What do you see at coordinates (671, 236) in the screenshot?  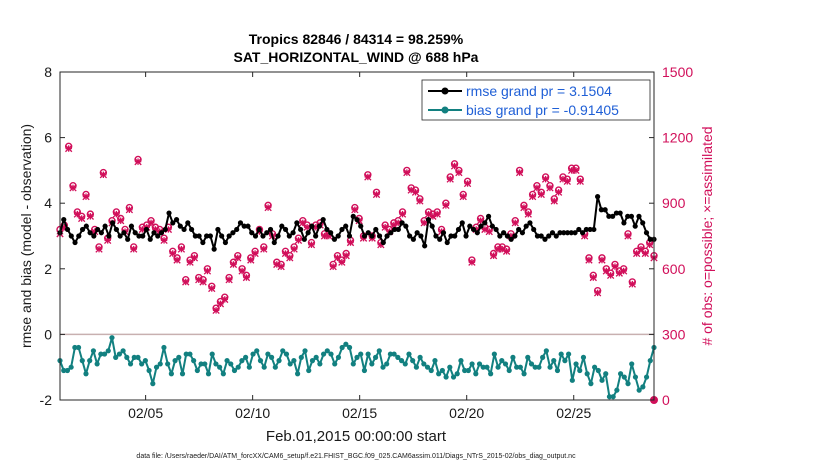 I see `right-y-axis-ticks: 0 300 600 900 1200 1500` at bounding box center [671, 236].